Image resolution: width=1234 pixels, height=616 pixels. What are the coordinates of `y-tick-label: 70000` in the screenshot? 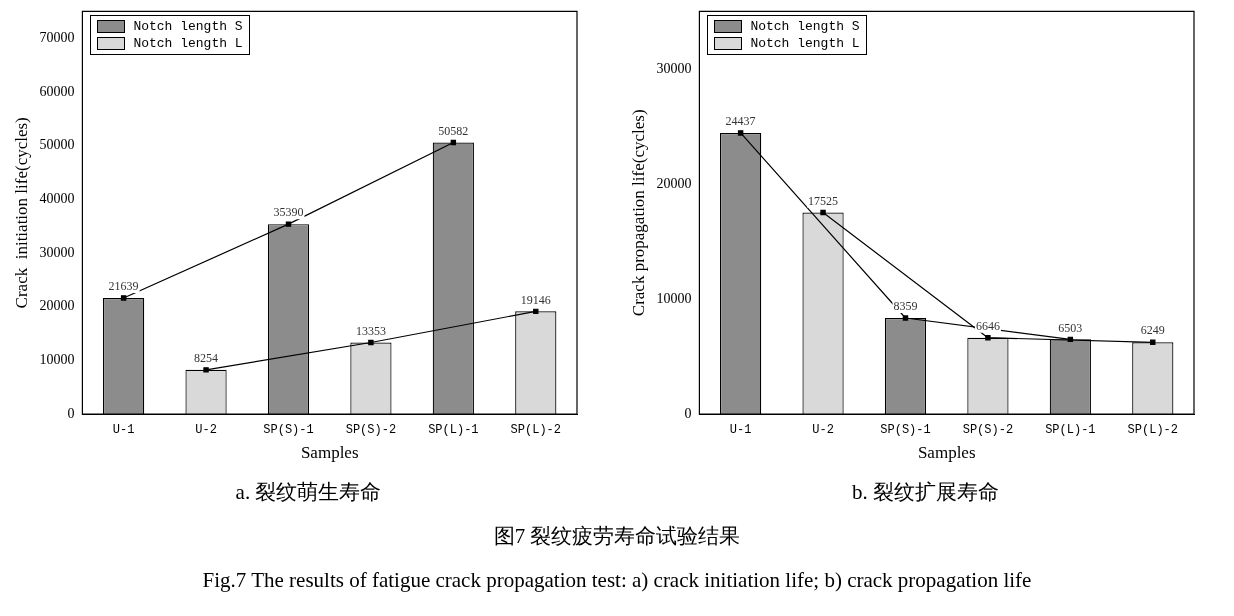 It's located at (57, 37).